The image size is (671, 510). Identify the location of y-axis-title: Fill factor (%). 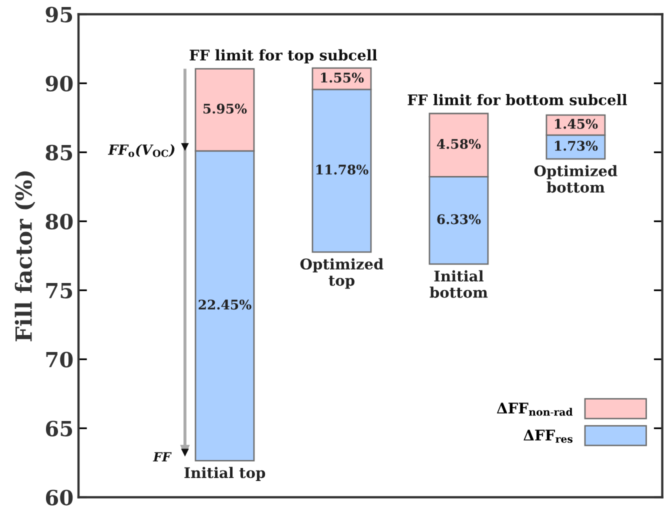
(25, 256).